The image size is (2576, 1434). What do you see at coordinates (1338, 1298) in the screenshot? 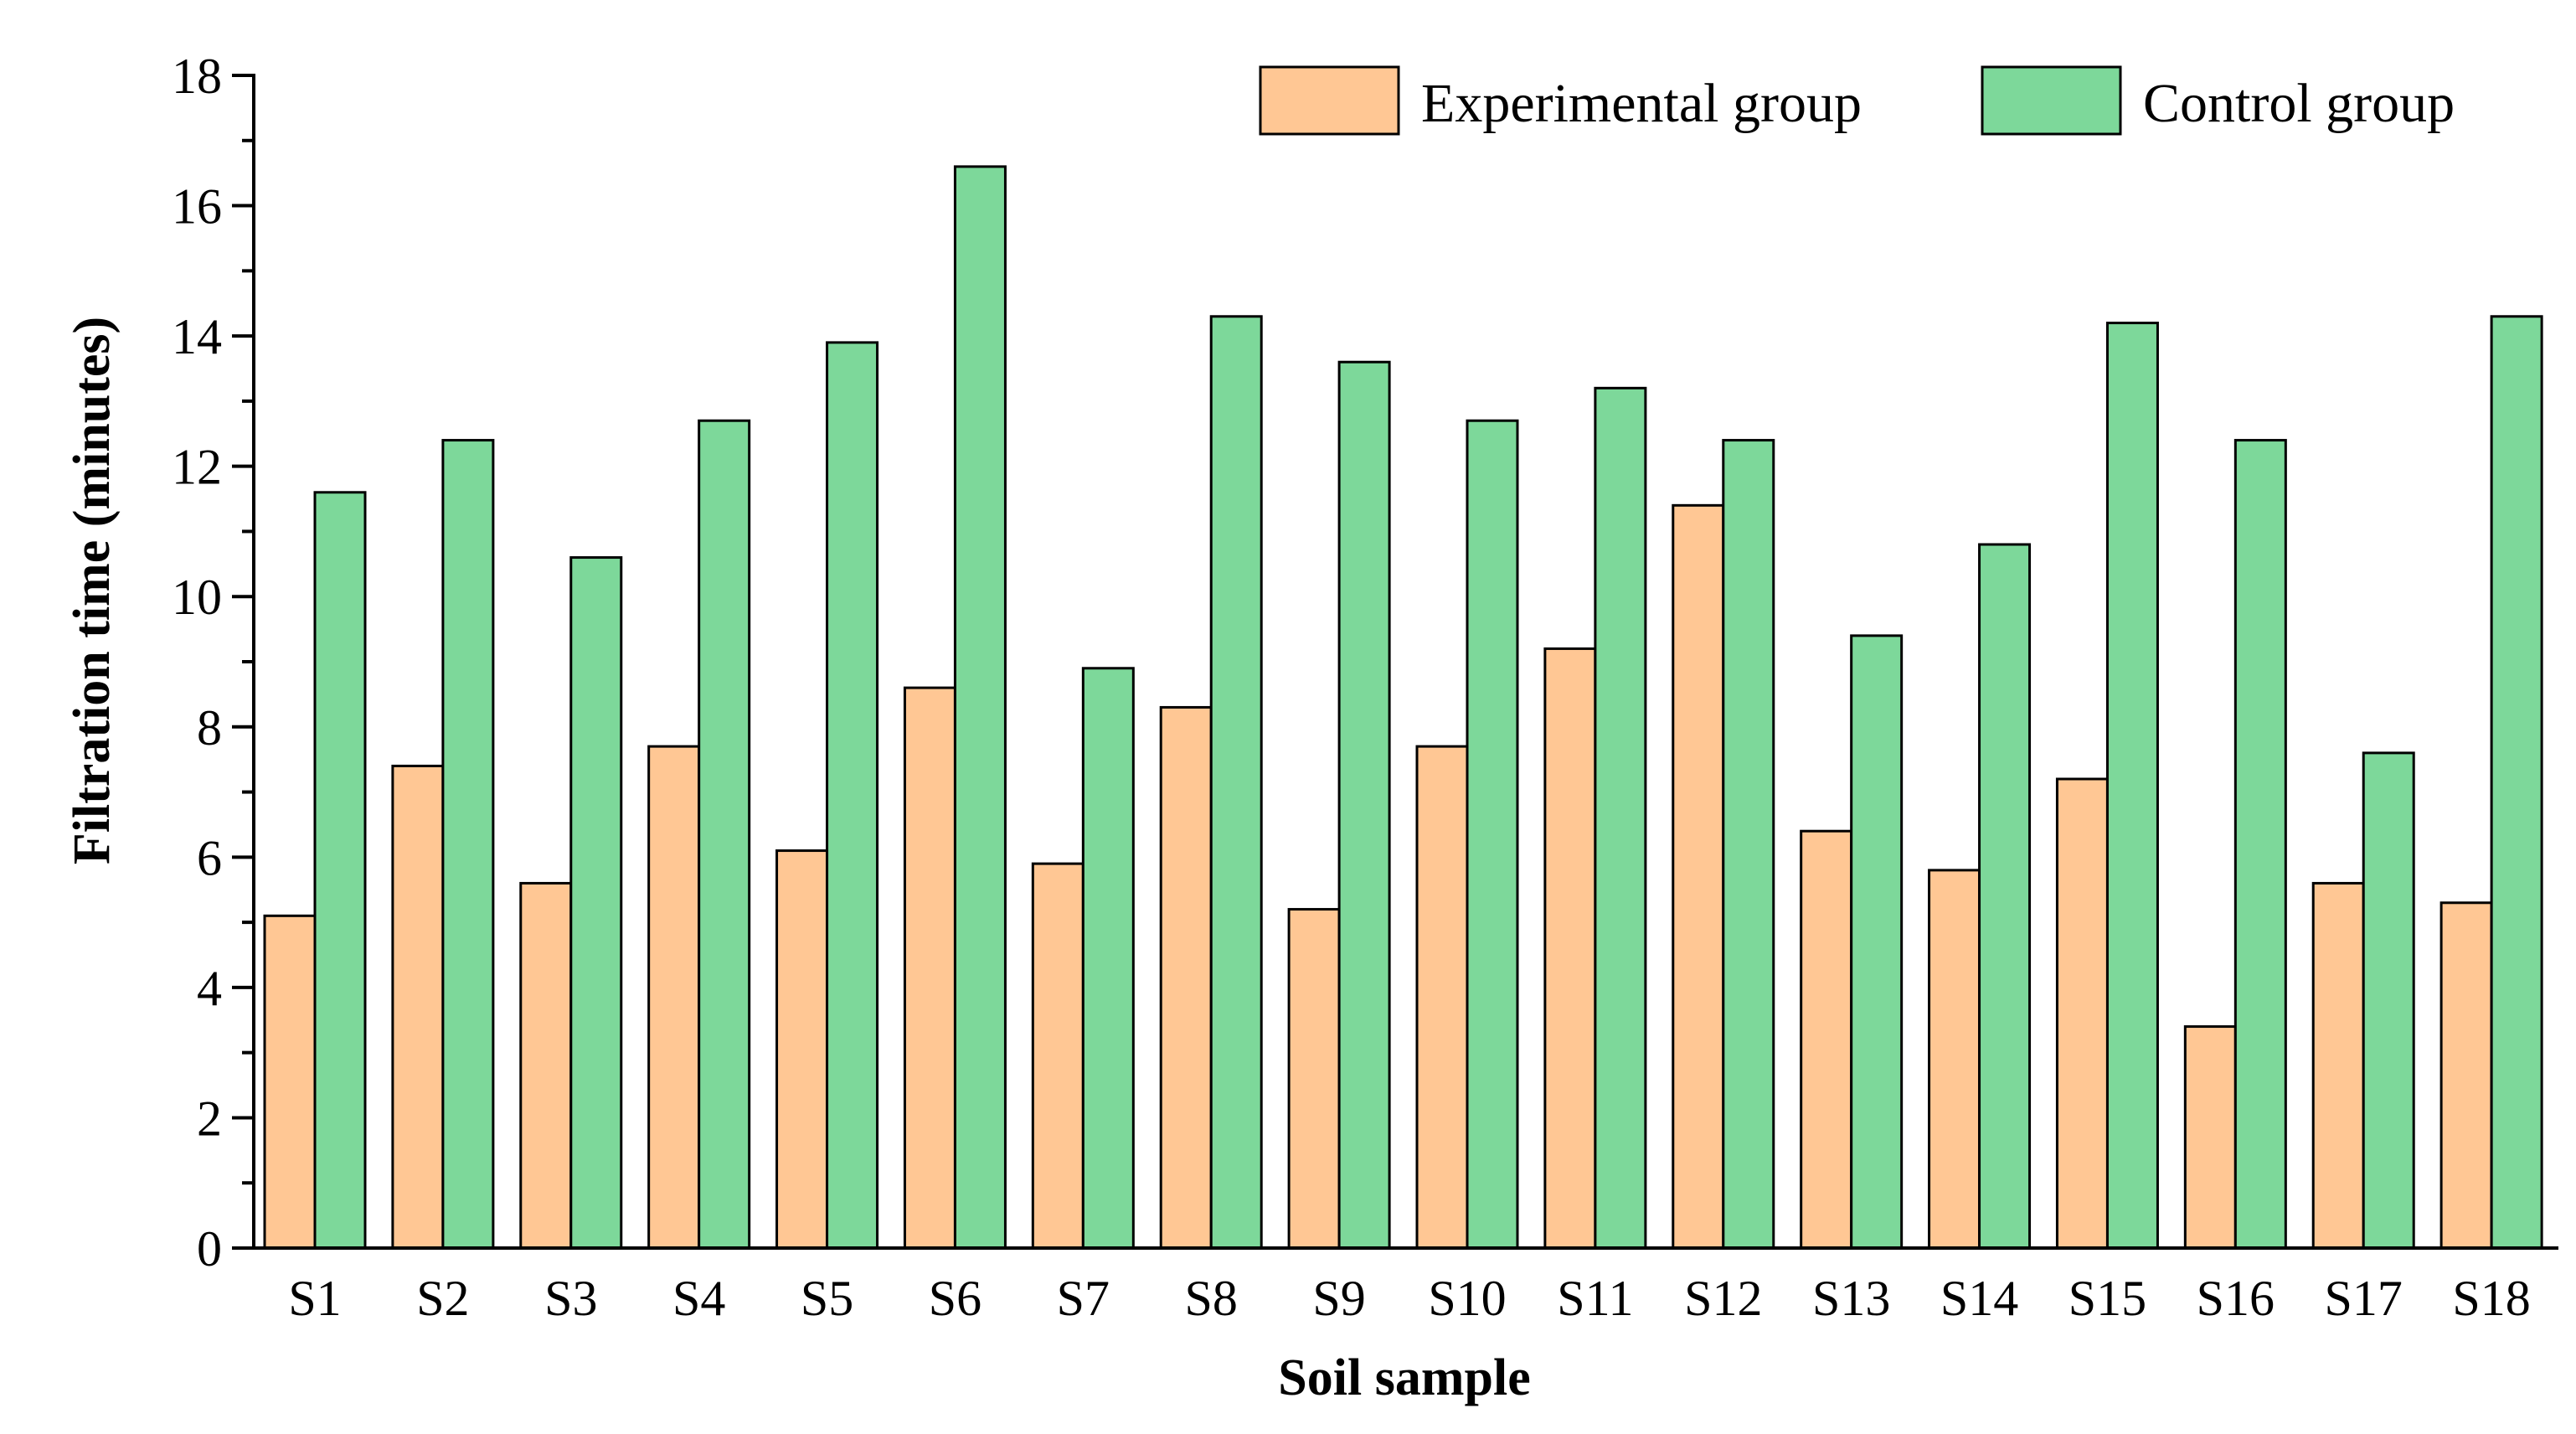
I see `x-tick-label: S9` at bounding box center [1338, 1298].